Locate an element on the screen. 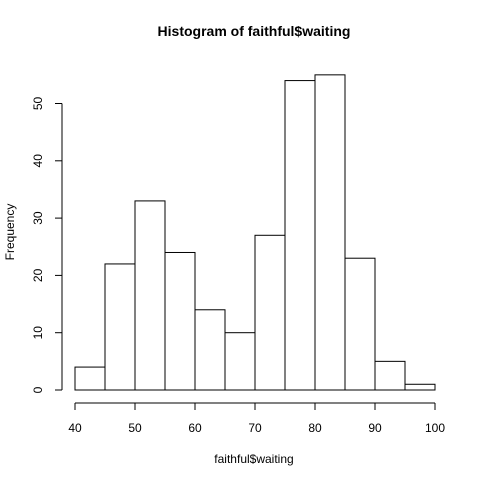 This screenshot has width=480, height=480. y-tick-label: 20 is located at coordinates (38, 275).